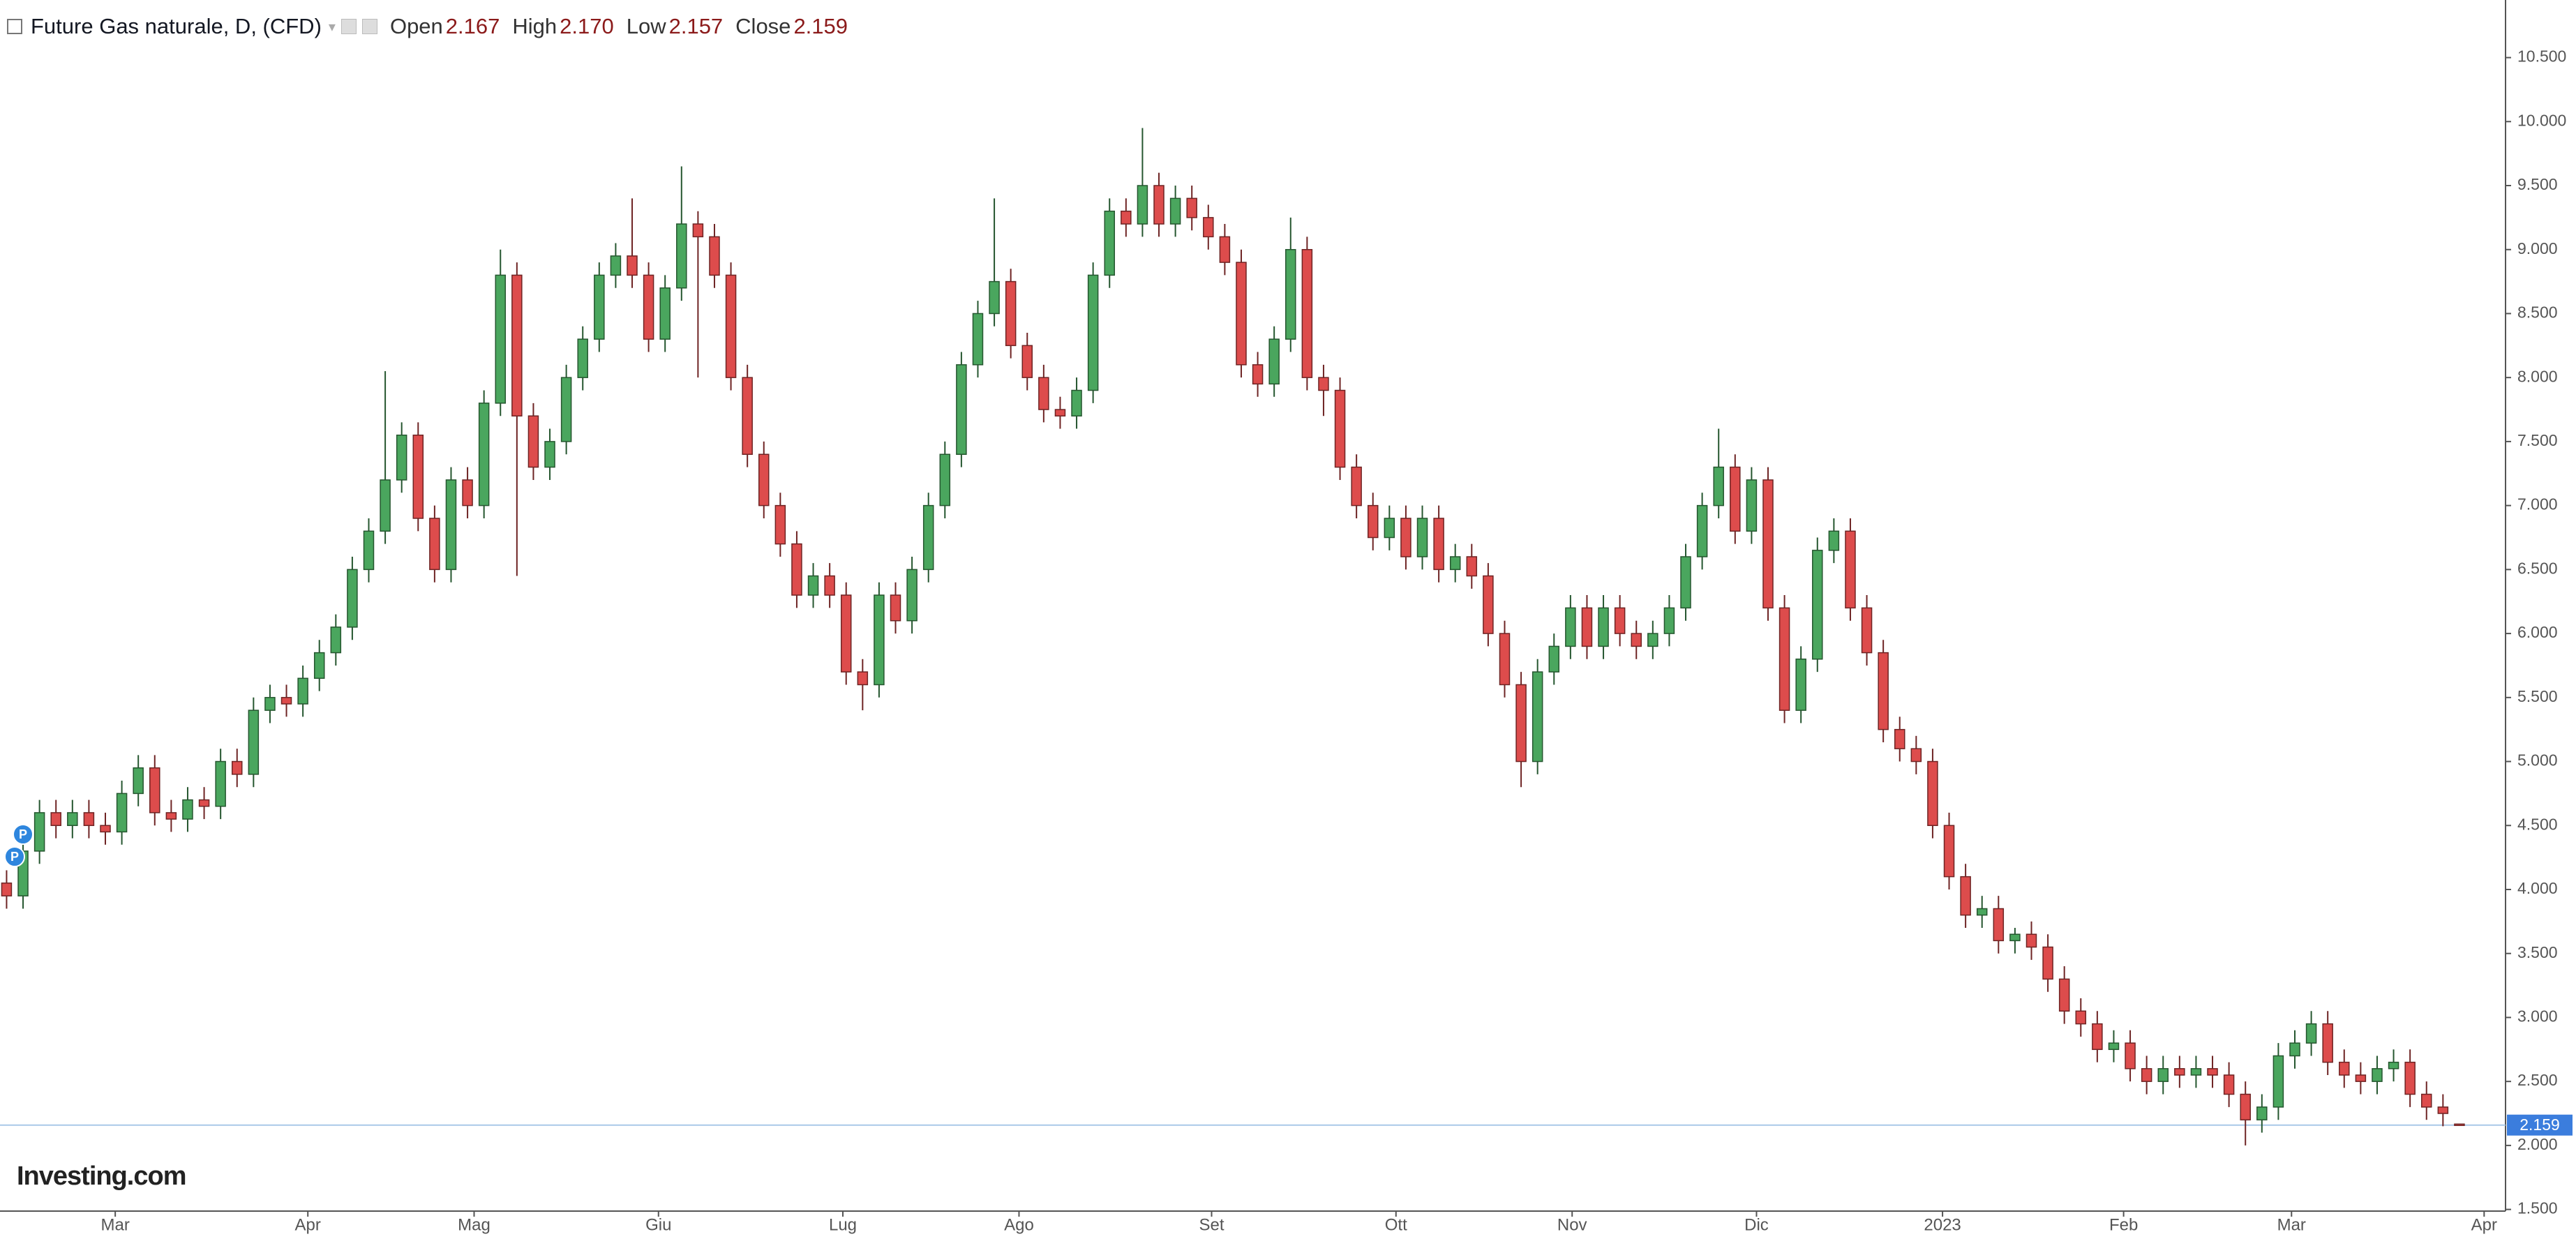 The image size is (2576, 1239). What do you see at coordinates (646, 26) in the screenshot?
I see `low-label: Low` at bounding box center [646, 26].